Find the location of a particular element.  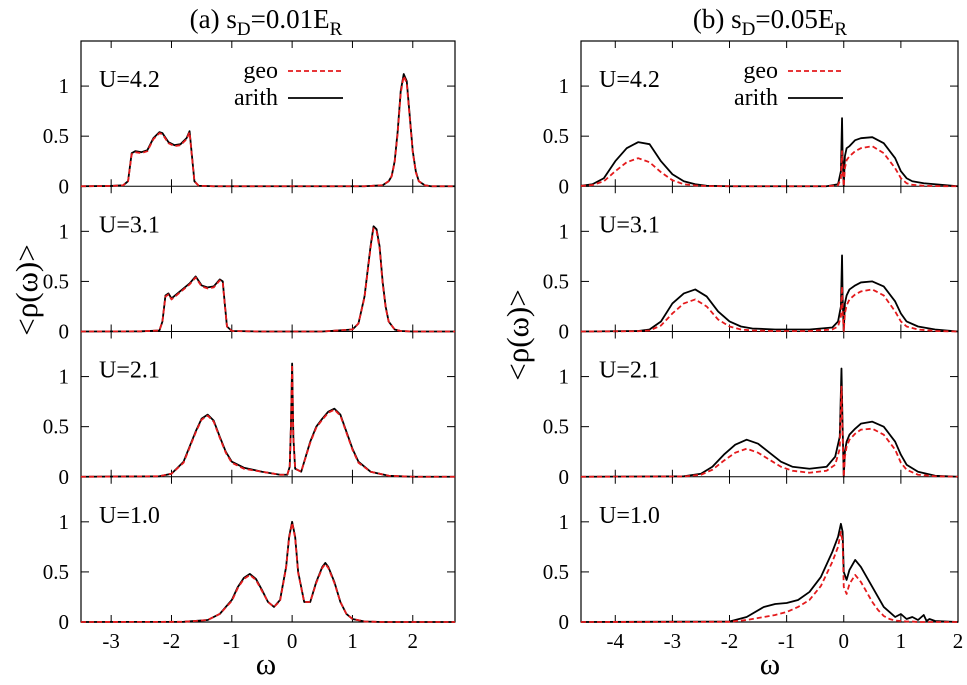

chart-b-title: (b) sD=0.05ER is located at coordinates (770, 22).